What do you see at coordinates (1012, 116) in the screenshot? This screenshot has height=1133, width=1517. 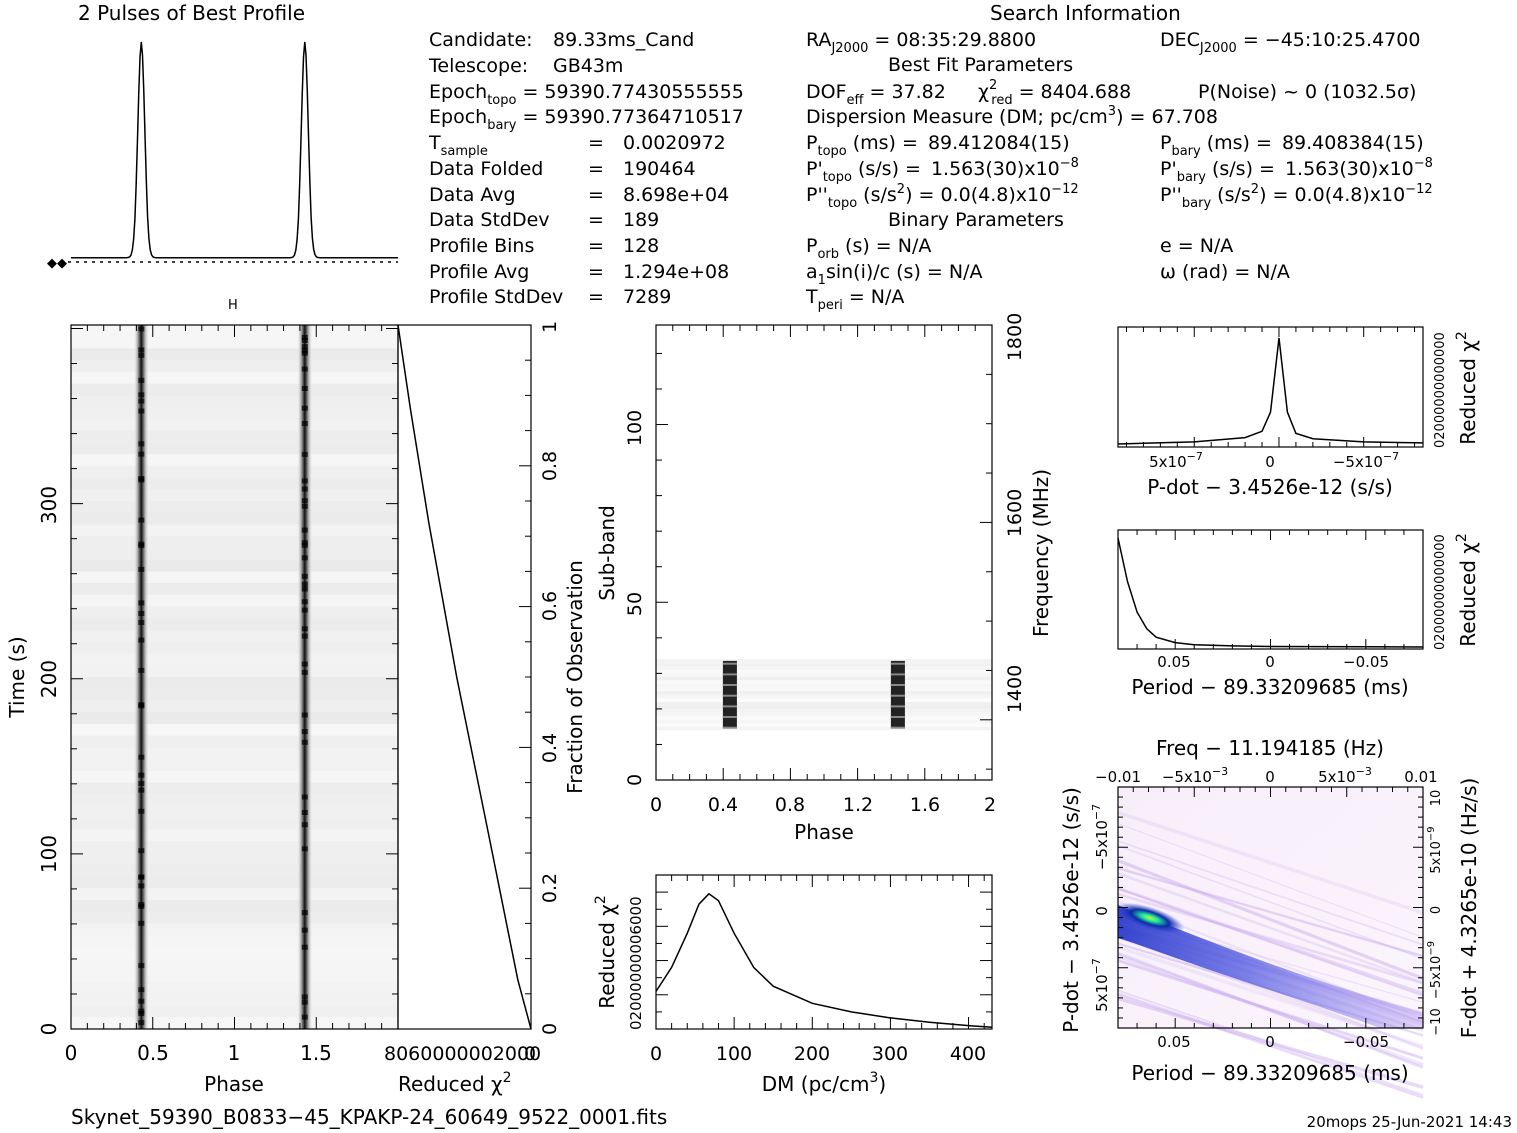 I see `dm-value: Dispersion Measure (DM; pc/cm3) = 67.708` at bounding box center [1012, 116].